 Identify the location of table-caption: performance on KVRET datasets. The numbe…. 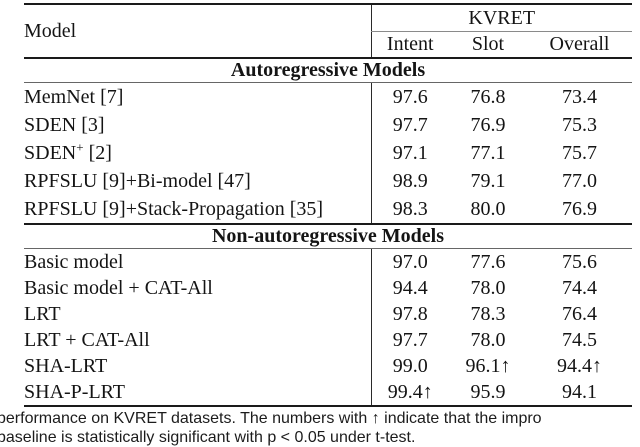
(320, 428).